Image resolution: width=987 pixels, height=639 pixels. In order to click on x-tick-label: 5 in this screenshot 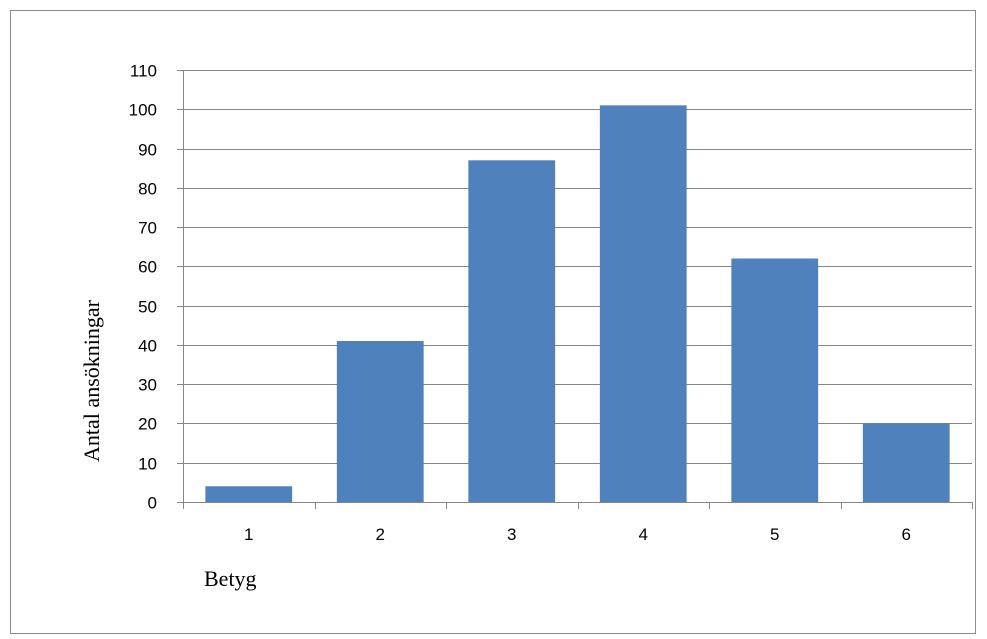, I will do `click(774, 534)`.